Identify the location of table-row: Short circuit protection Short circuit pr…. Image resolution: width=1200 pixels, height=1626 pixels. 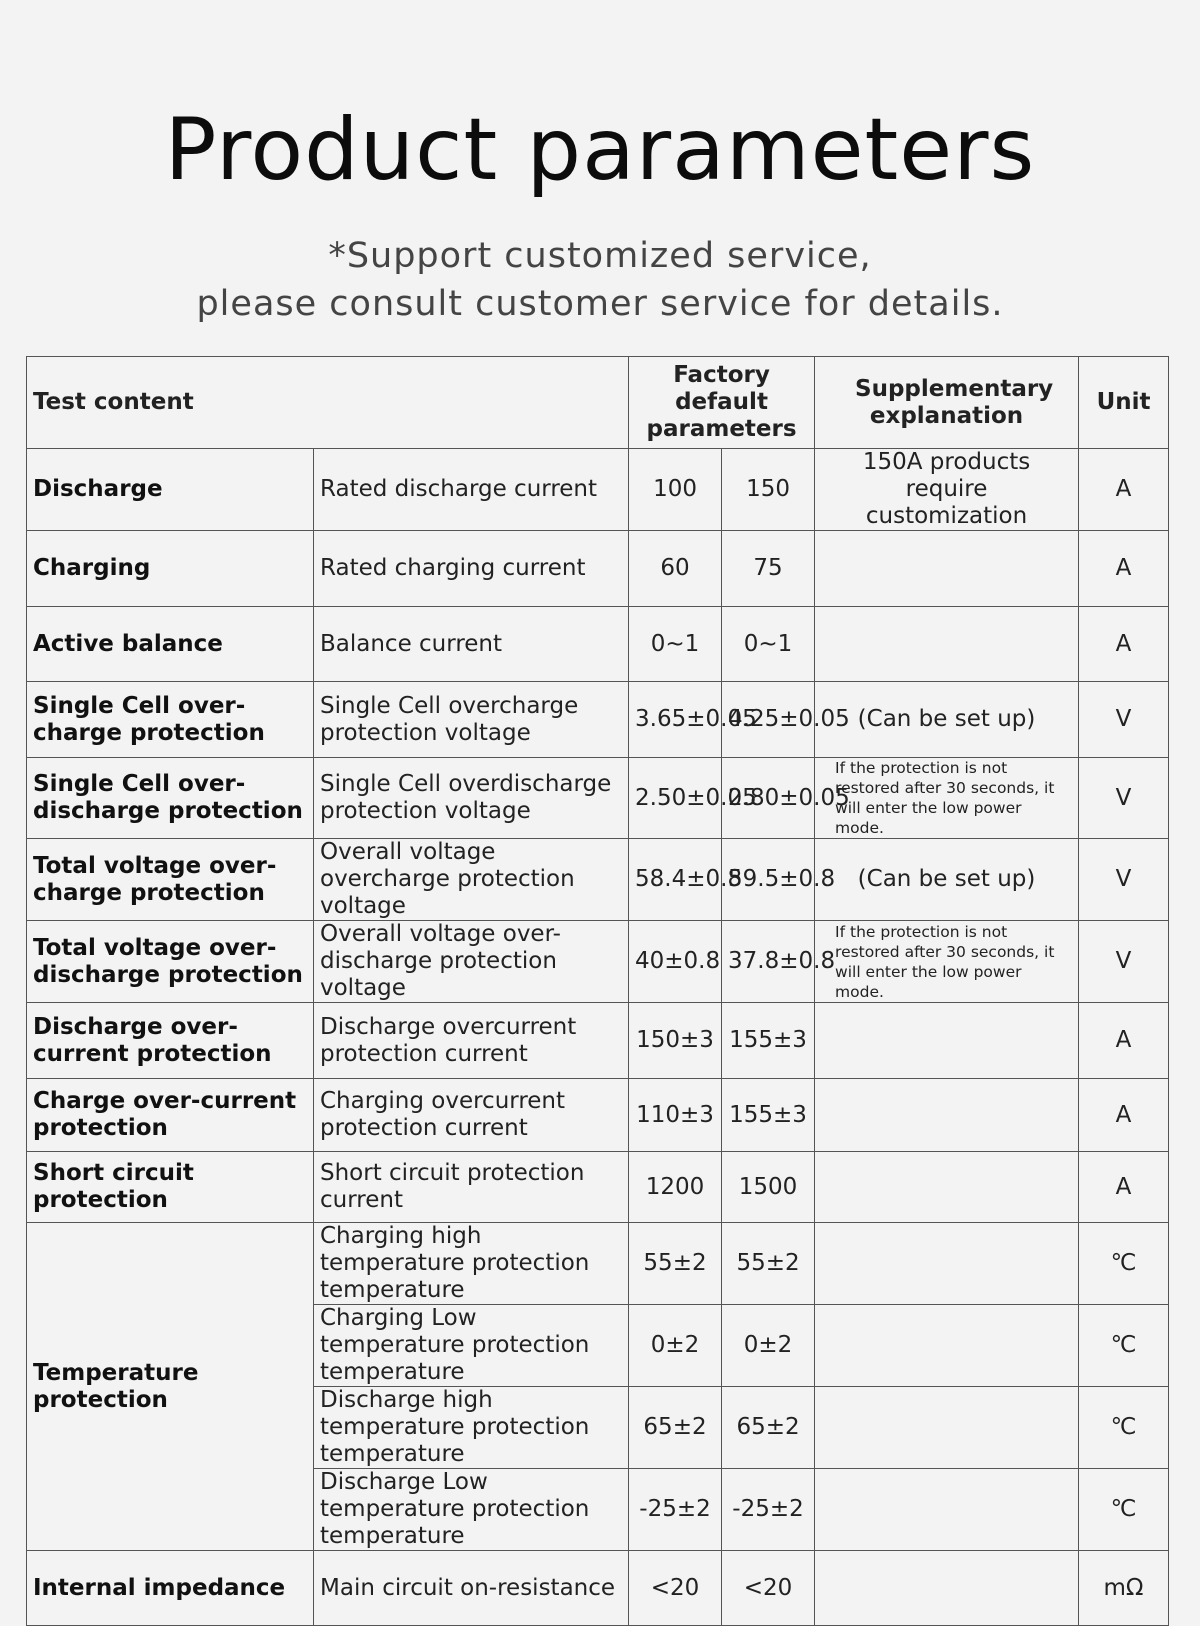
(598, 1187).